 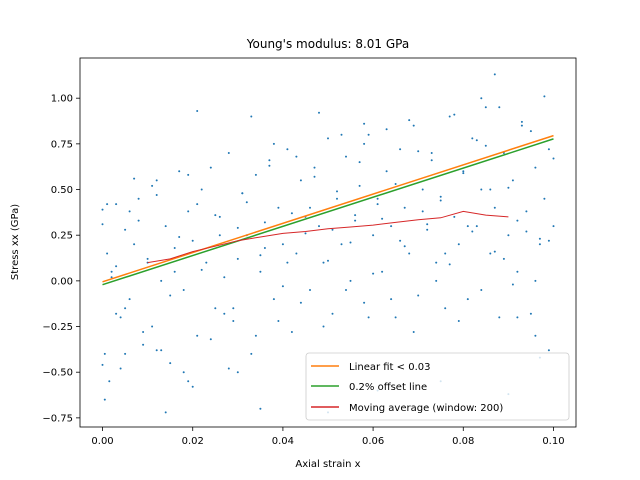 I want to click on y-tick-label: 0.25, so click(x=62, y=236).